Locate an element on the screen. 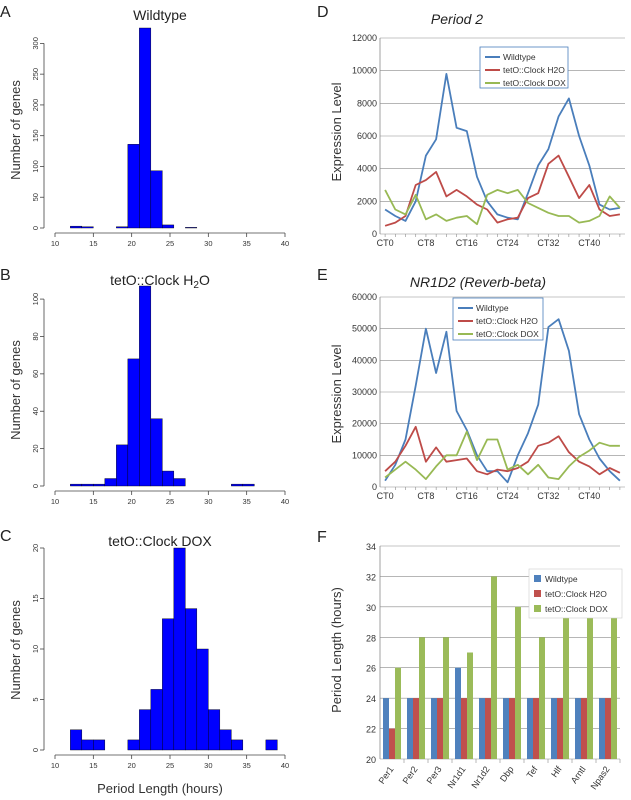  chart-title: Wildtype is located at coordinates (160, 15).